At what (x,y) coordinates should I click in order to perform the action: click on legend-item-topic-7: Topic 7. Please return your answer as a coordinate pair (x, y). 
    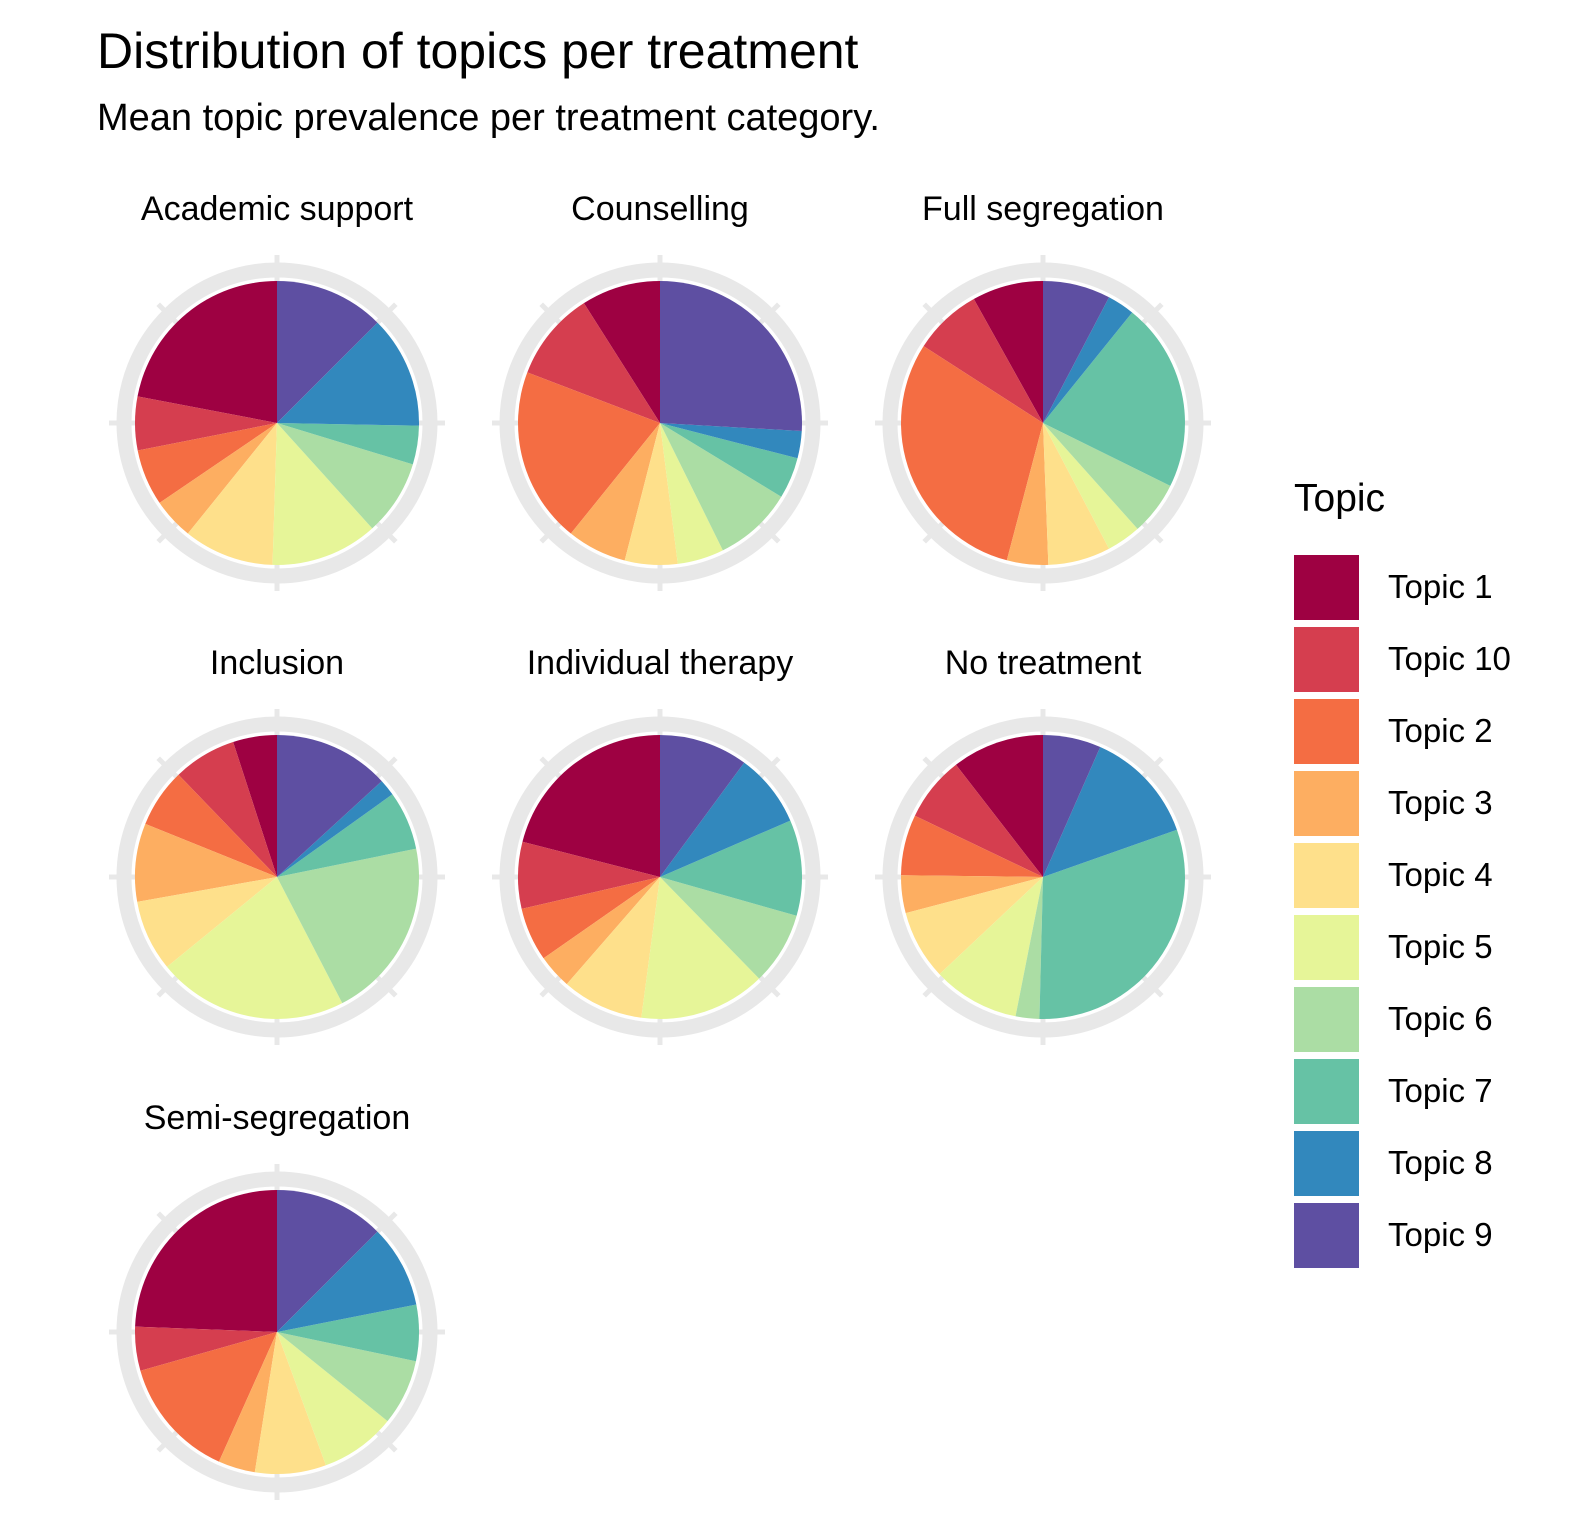
    Looking at the image, I should click on (1402, 1091).